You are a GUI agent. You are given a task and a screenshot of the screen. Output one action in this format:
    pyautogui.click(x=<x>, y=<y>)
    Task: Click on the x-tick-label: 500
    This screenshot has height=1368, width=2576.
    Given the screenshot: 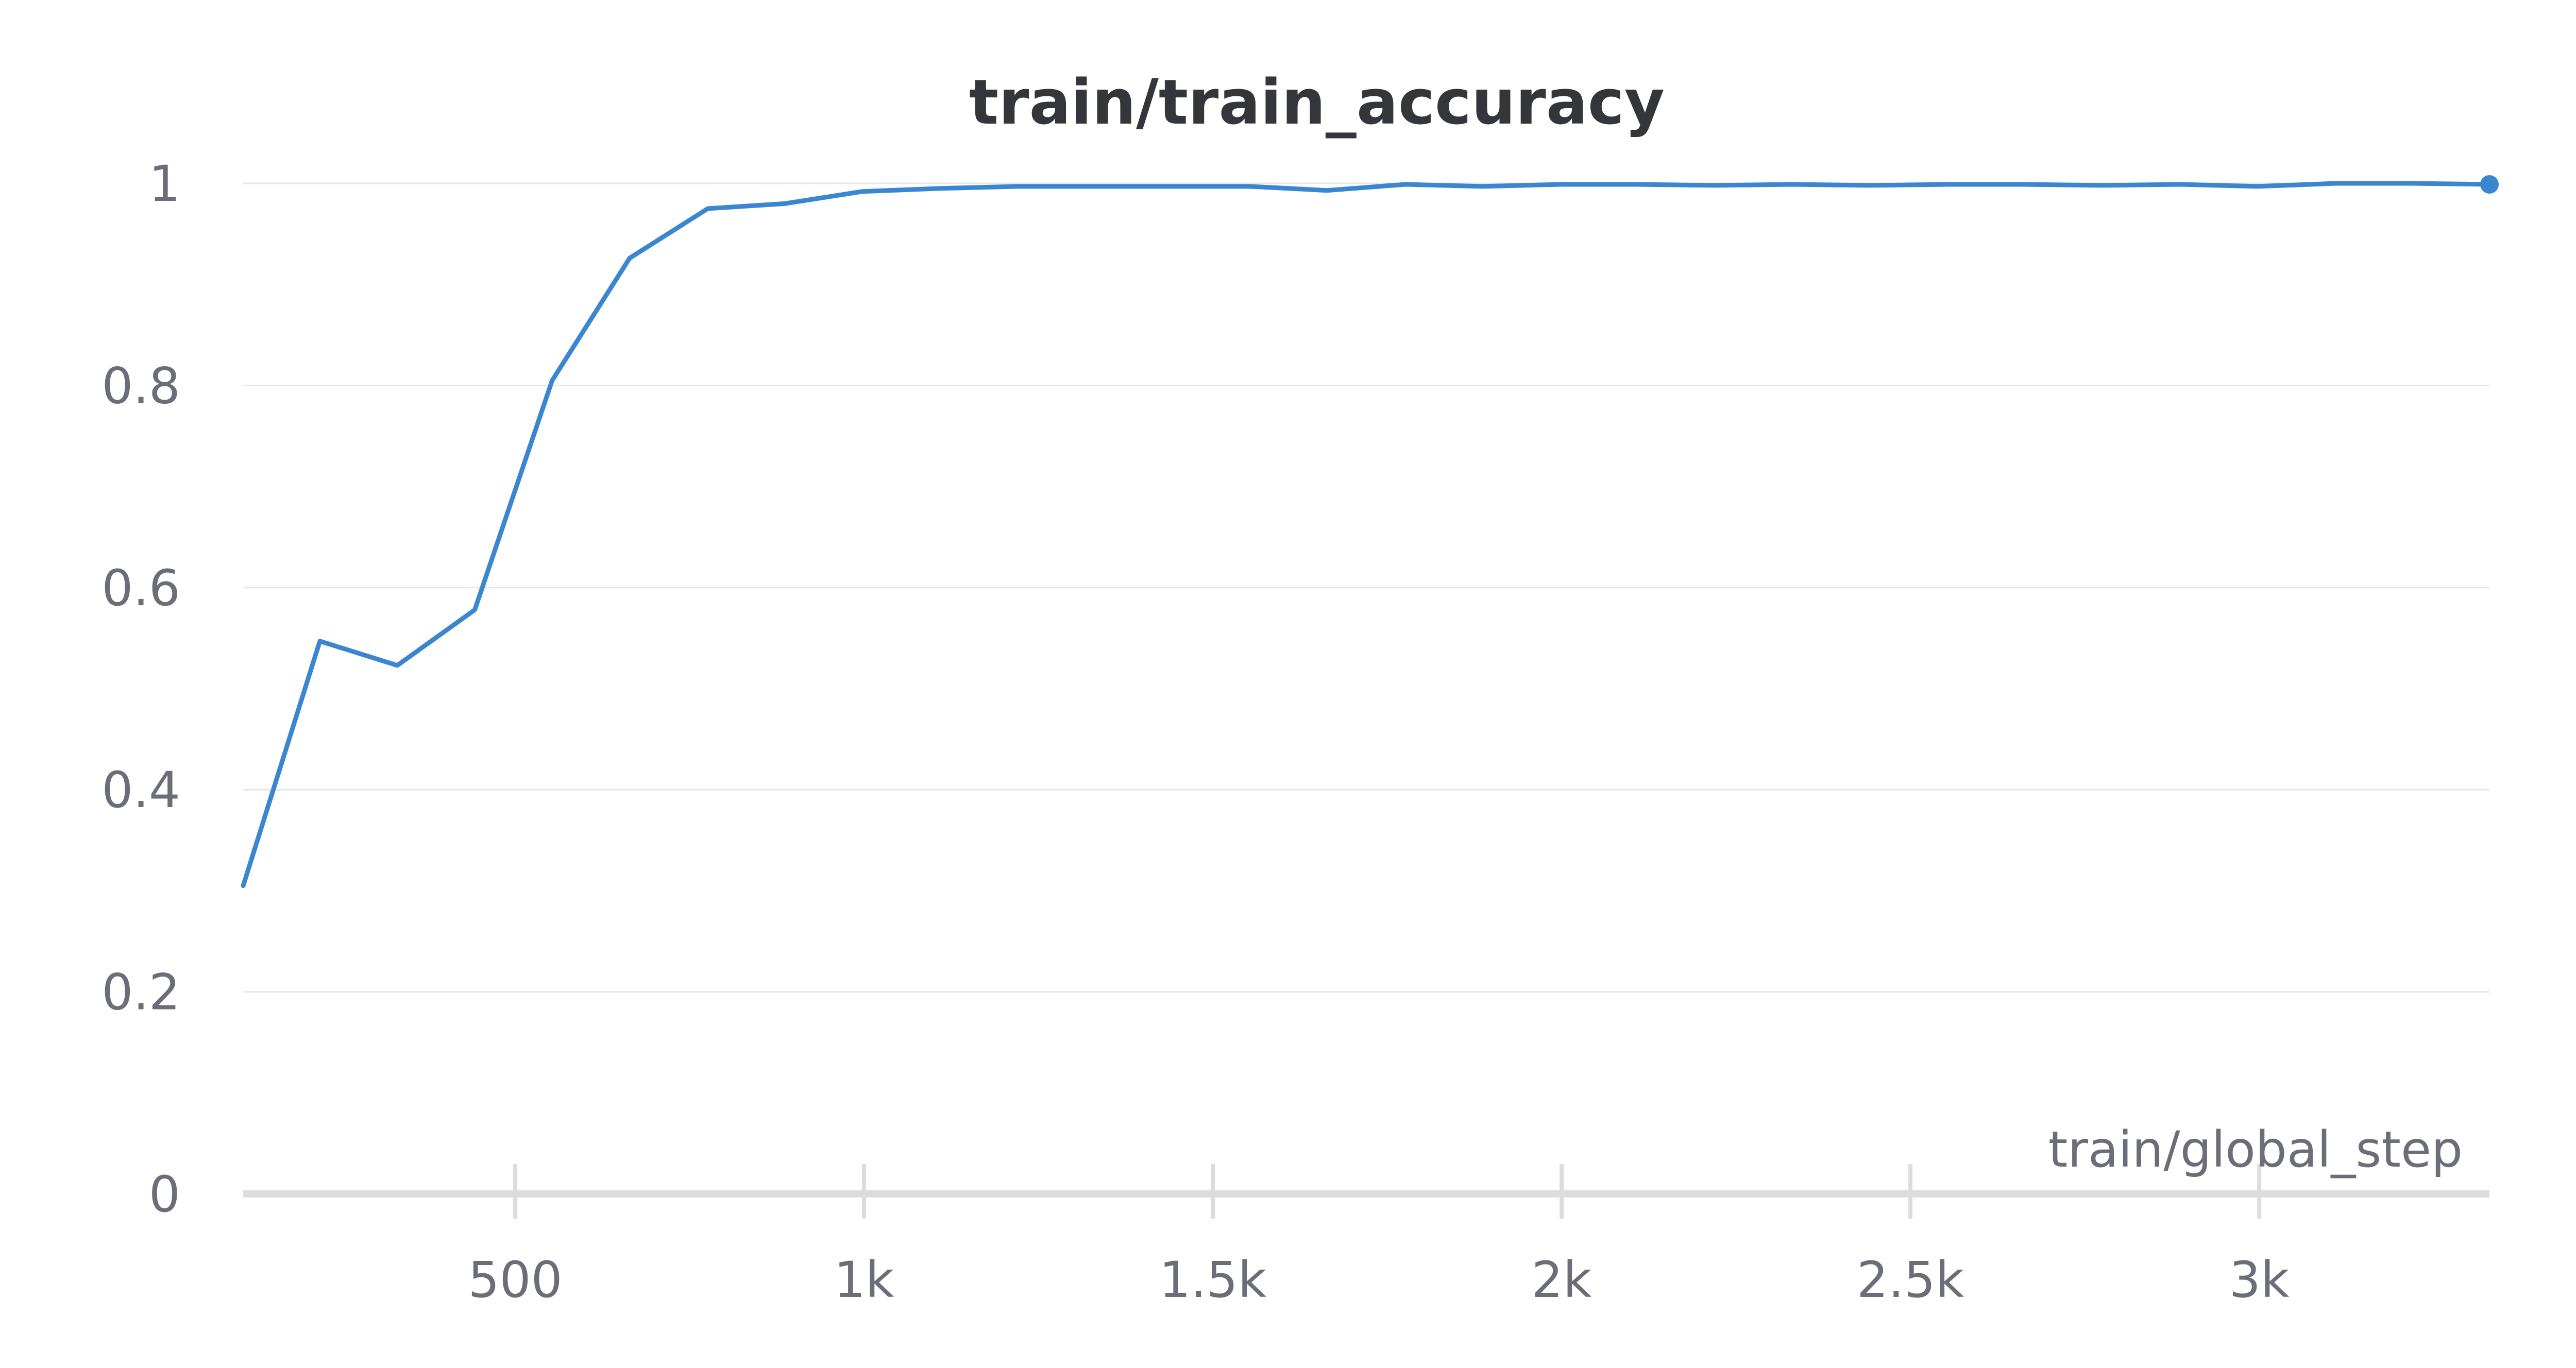 What is the action you would take?
    pyautogui.click(x=515, y=1280)
    